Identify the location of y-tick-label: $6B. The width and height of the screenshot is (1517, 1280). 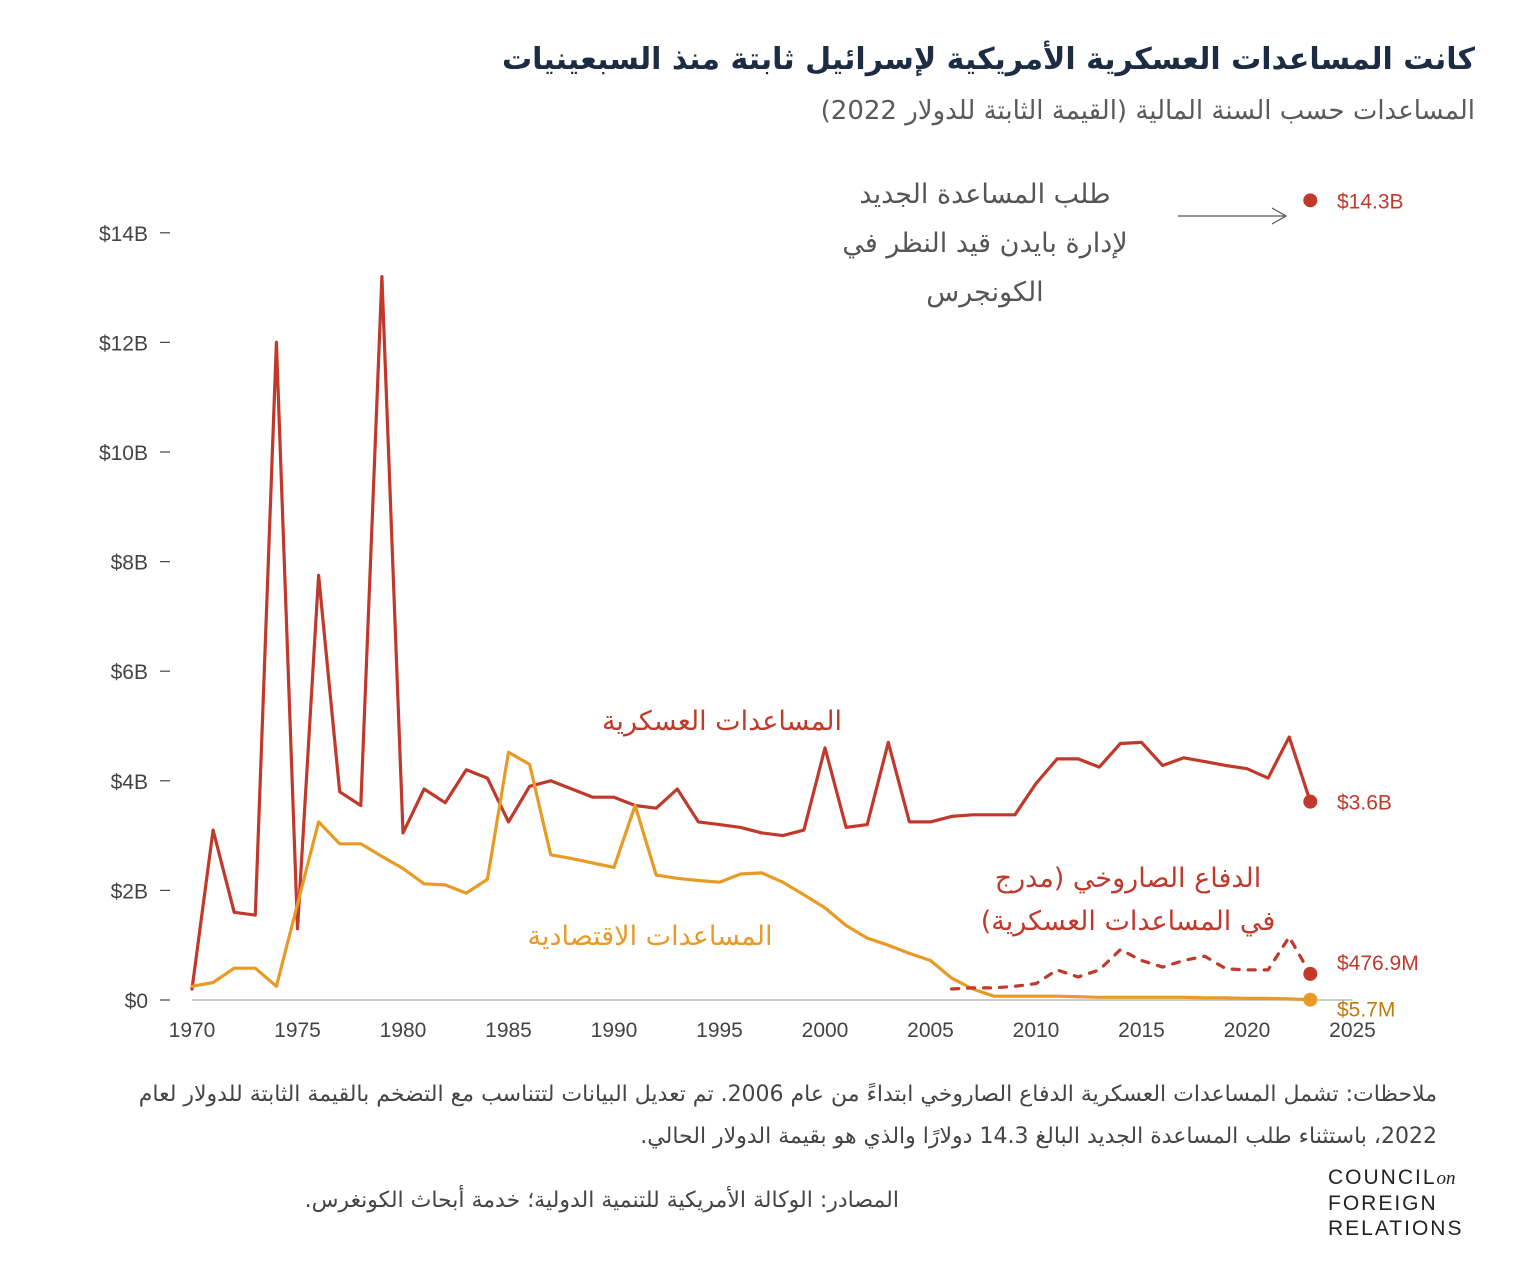
(129, 672).